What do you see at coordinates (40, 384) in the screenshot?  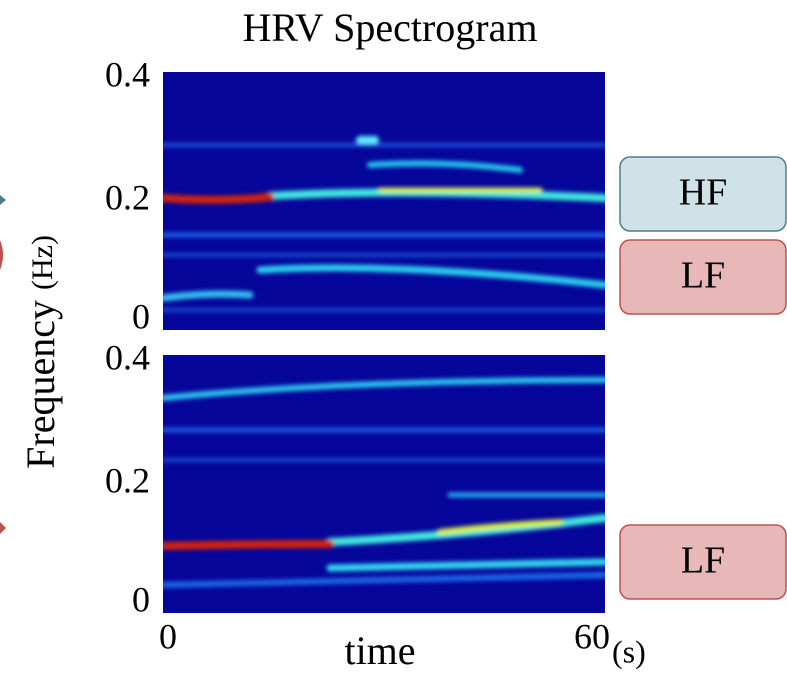 I see `y-label: Frequency` at bounding box center [40, 384].